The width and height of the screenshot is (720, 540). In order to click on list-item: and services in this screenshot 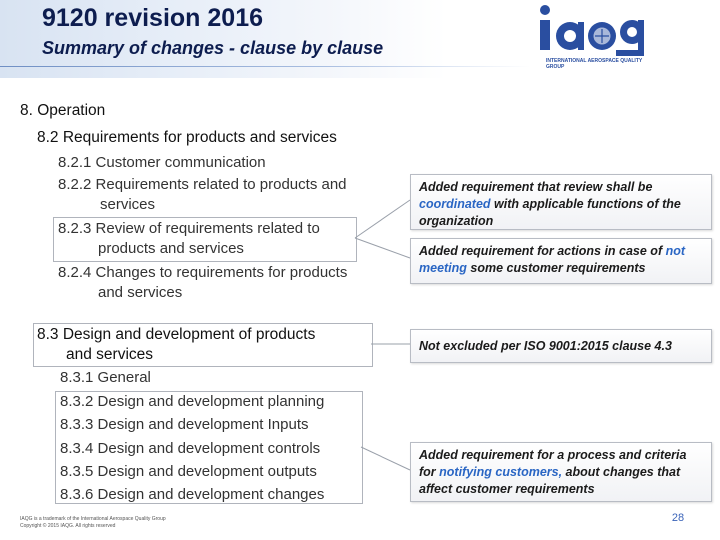, I will do `click(140, 292)`.